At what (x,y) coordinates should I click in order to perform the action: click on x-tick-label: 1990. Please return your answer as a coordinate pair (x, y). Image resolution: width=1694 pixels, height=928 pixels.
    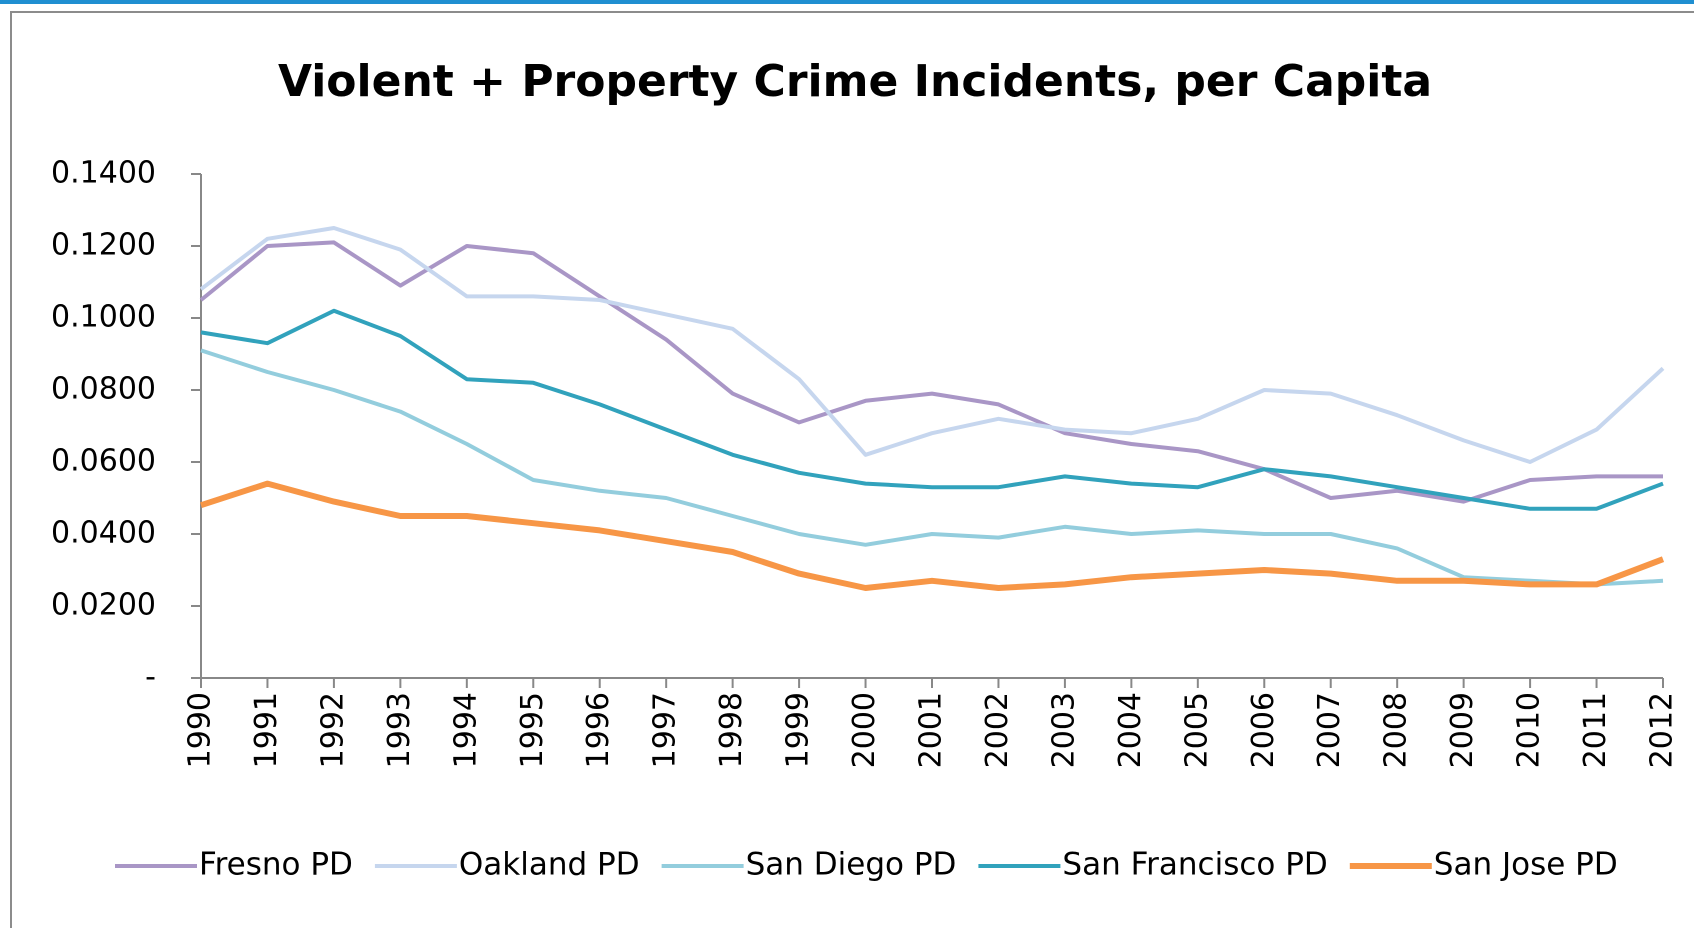
    Looking at the image, I should click on (200, 730).